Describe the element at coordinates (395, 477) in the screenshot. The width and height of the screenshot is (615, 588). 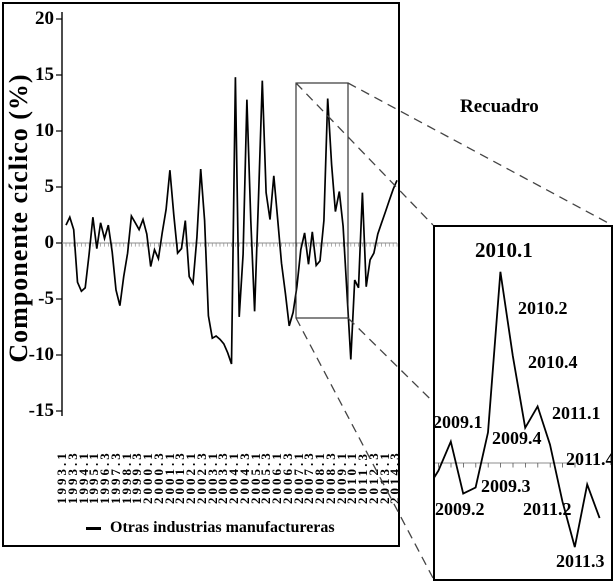
I see `x-tick-label: 2014.3` at that location.